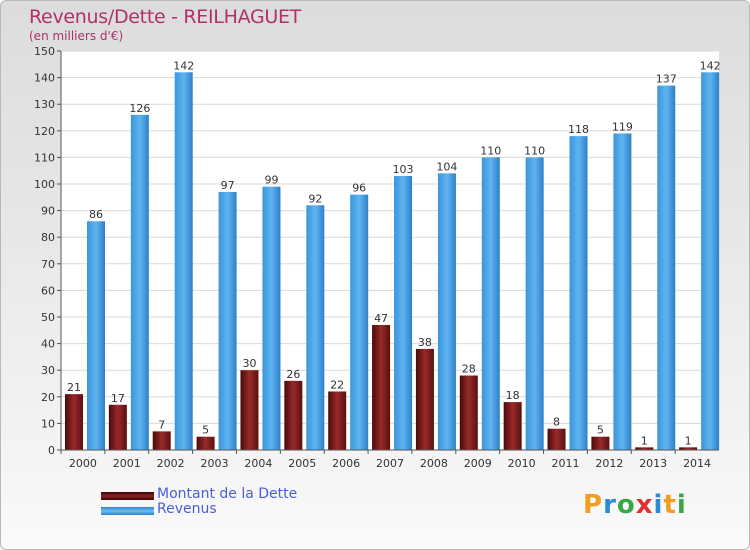 The image size is (750, 550). What do you see at coordinates (44, 104) in the screenshot?
I see `y-tick-label: 130` at bounding box center [44, 104].